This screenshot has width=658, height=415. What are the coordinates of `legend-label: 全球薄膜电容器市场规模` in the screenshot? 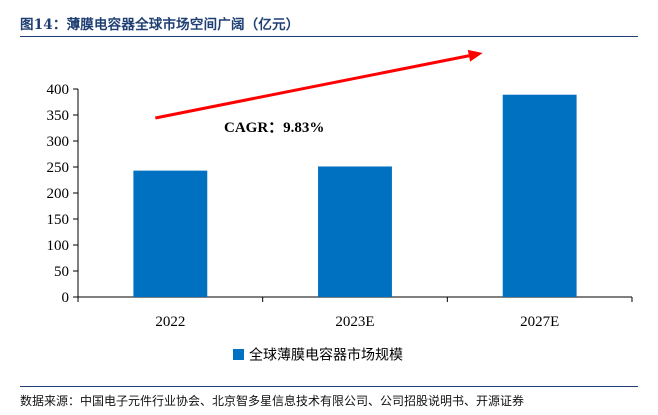 It's located at (326, 355).